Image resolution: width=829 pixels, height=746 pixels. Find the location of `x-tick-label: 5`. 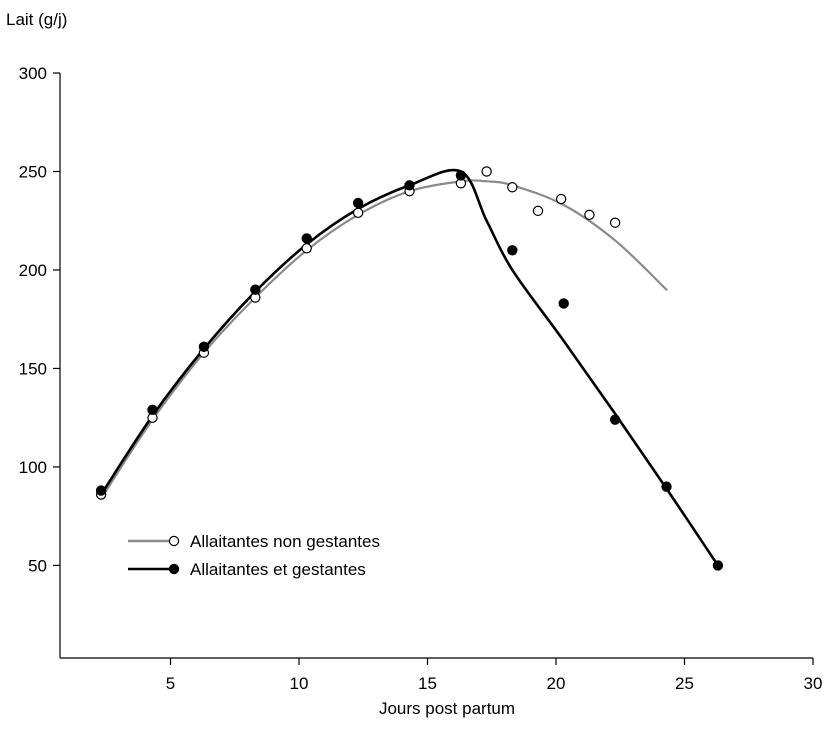

x-tick-label: 5 is located at coordinates (170, 683).